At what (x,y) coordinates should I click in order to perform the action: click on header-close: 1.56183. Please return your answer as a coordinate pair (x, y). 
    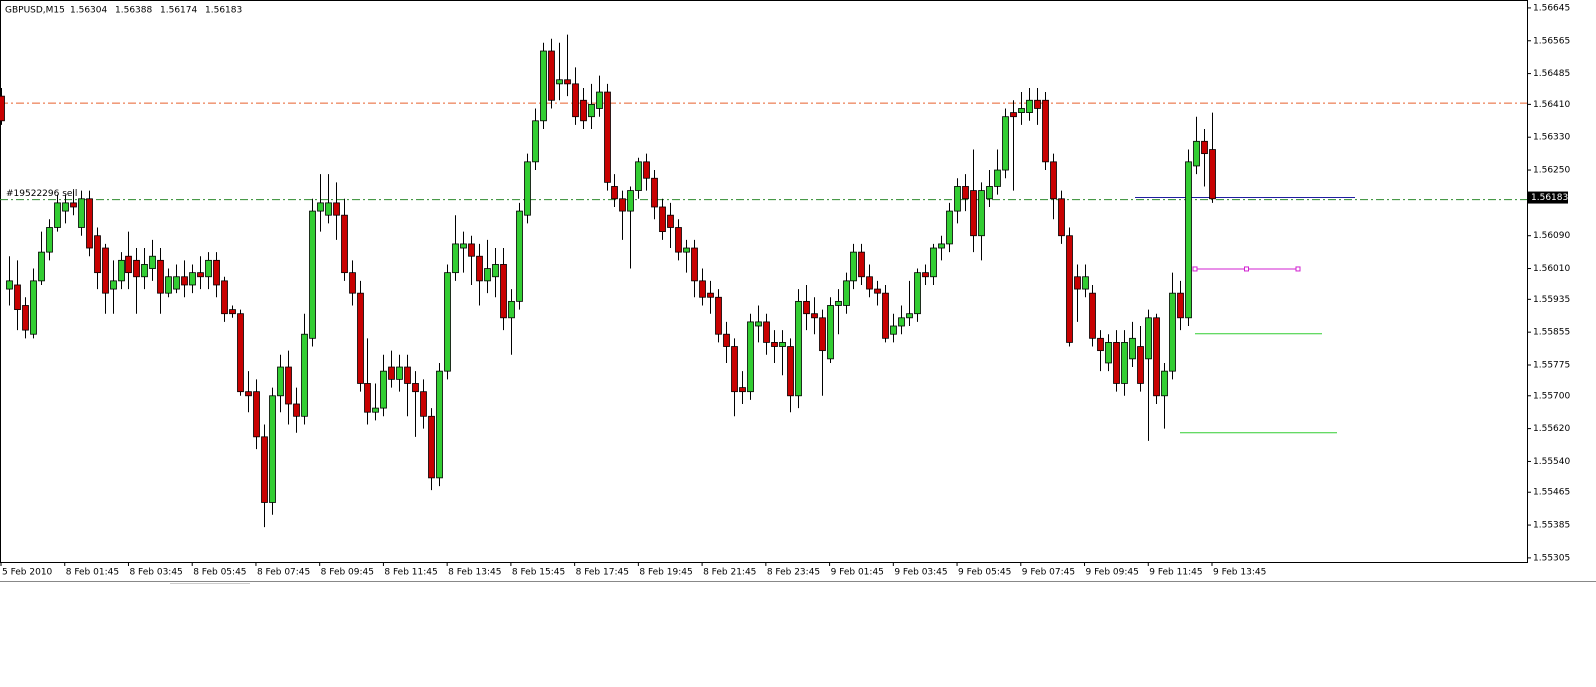
    Looking at the image, I should click on (223, 11).